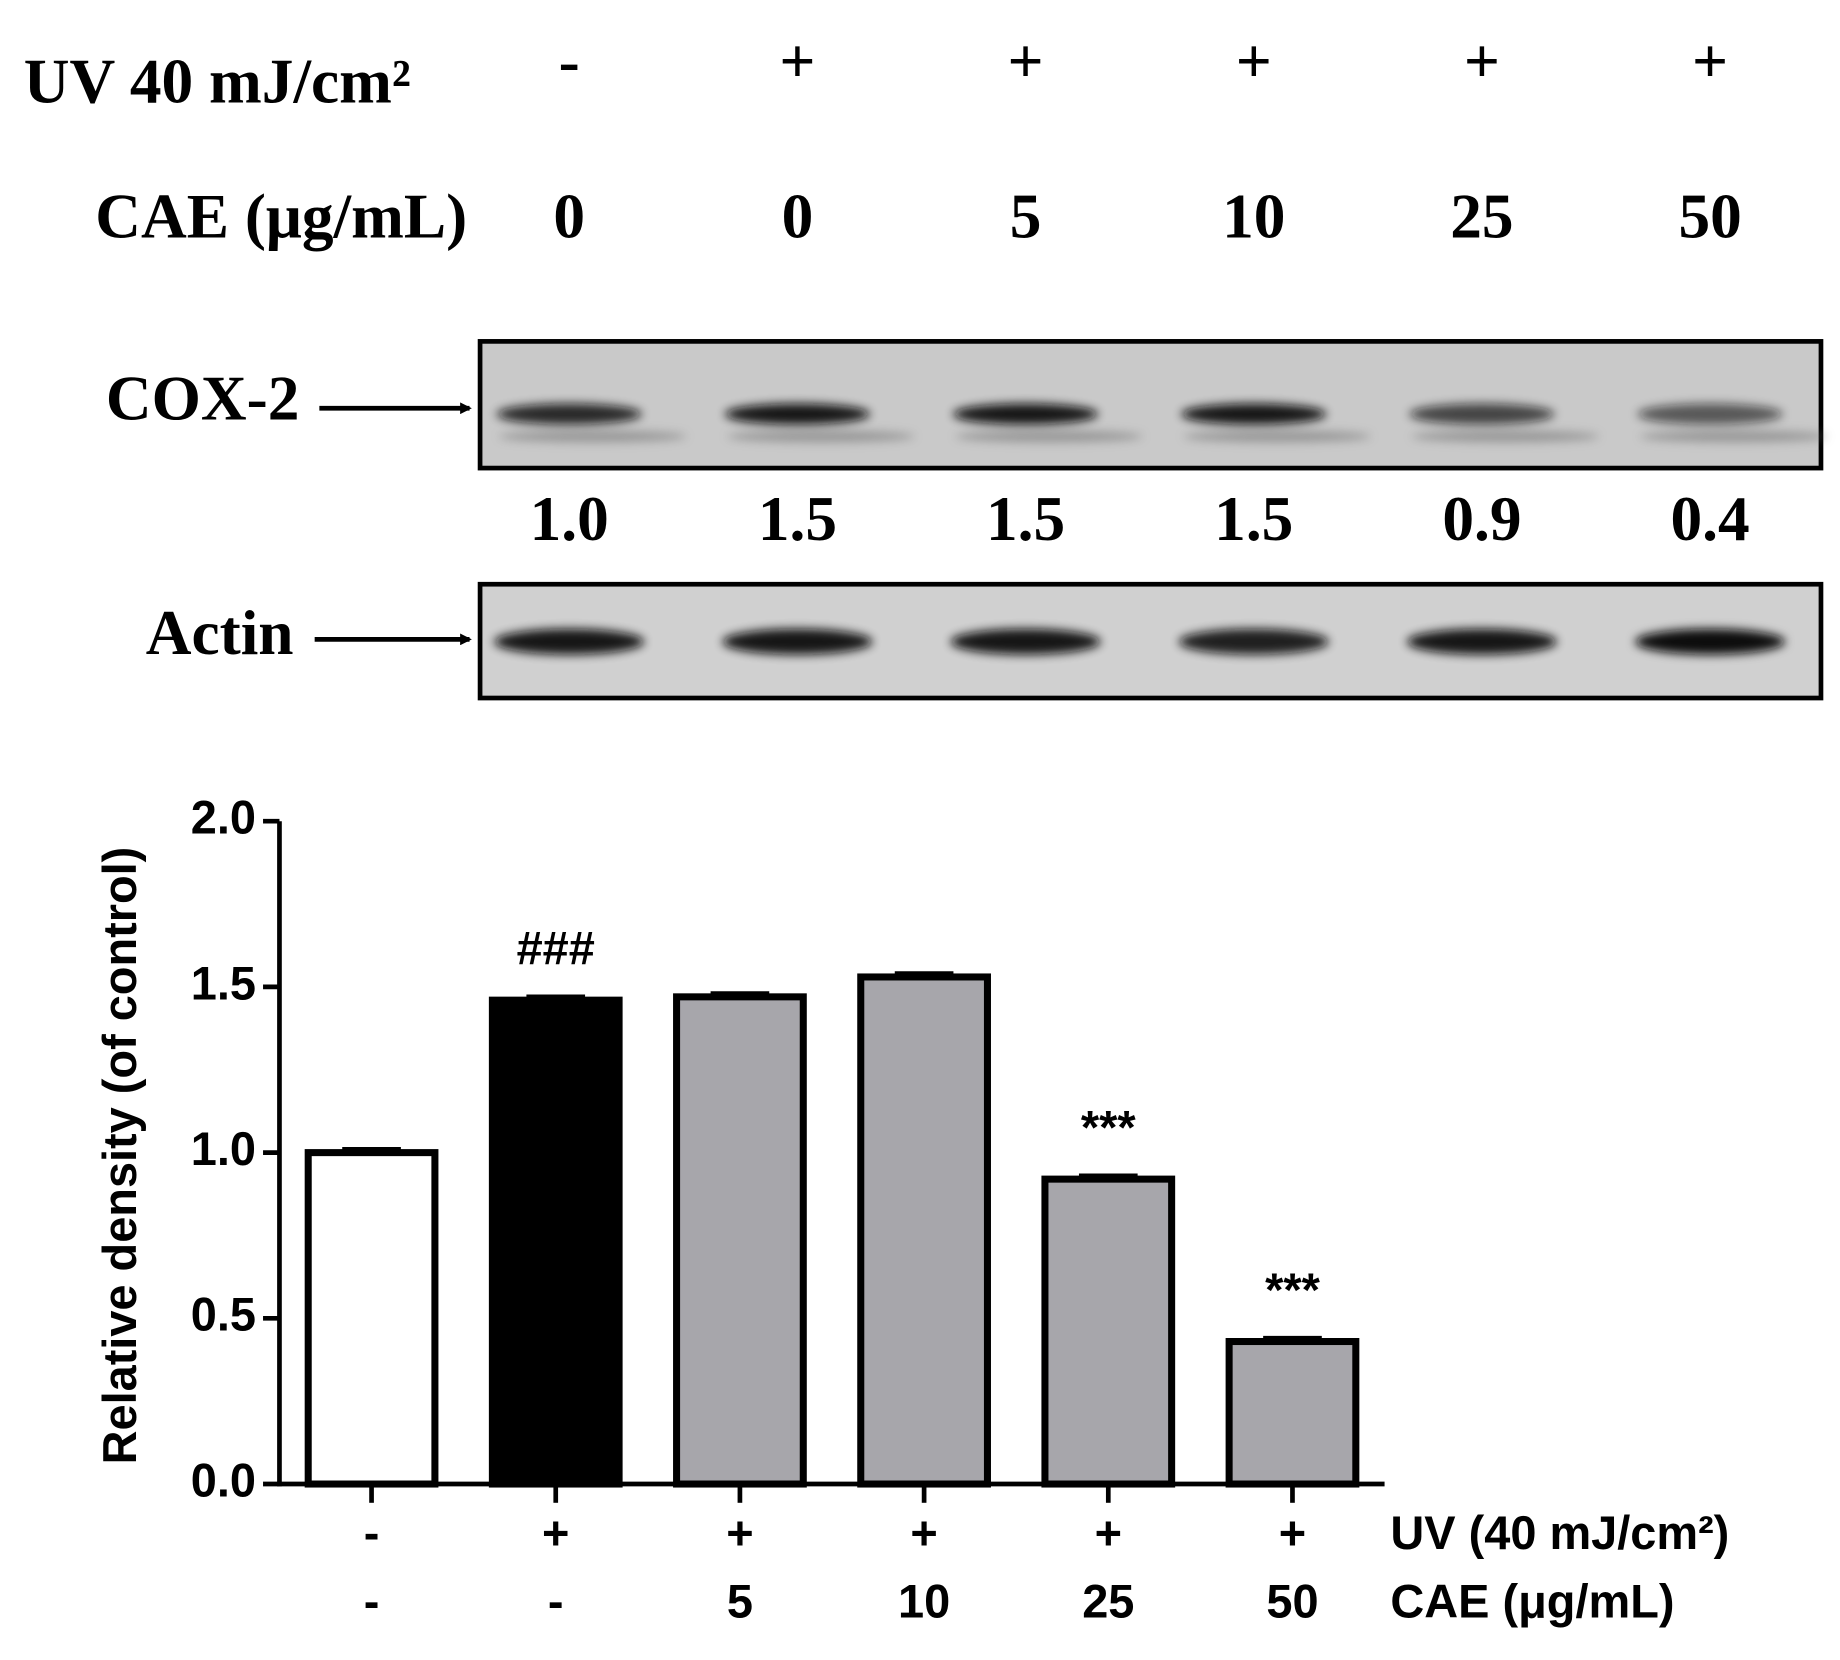 This screenshot has width=1840, height=1660. Describe the element at coordinates (223, 818) in the screenshot. I see `y-tick-label: 2.0` at that location.